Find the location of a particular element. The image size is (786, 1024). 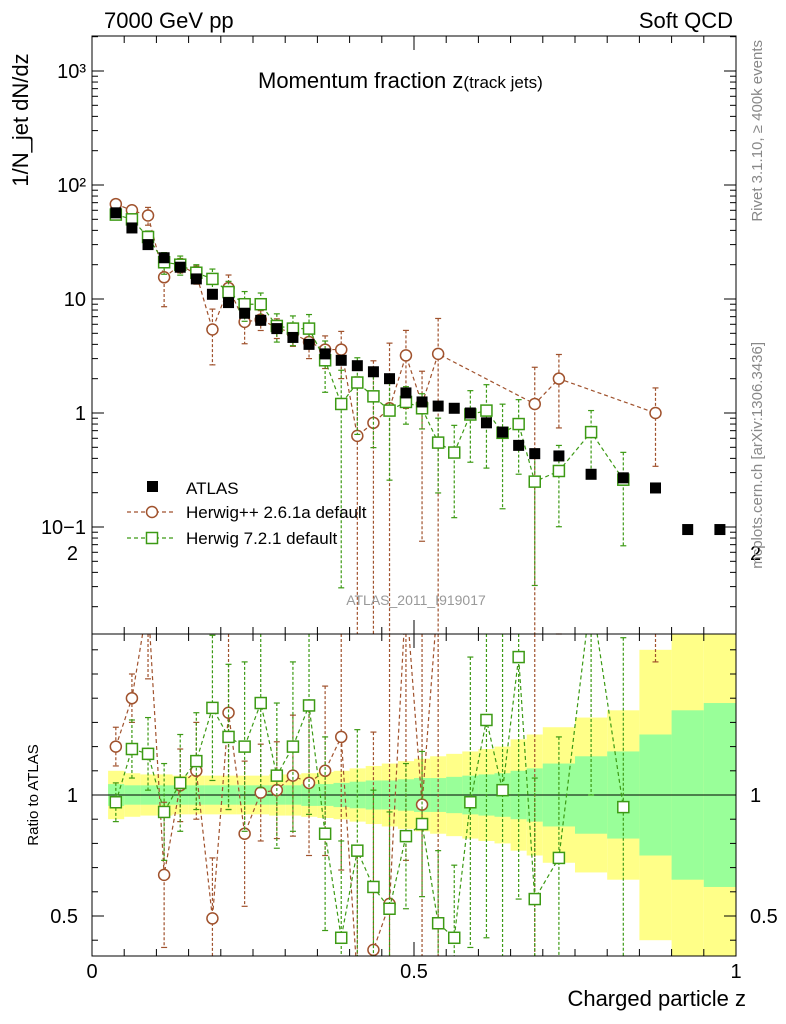

main-y-tick-label: 10² is located at coordinates (71, 186).